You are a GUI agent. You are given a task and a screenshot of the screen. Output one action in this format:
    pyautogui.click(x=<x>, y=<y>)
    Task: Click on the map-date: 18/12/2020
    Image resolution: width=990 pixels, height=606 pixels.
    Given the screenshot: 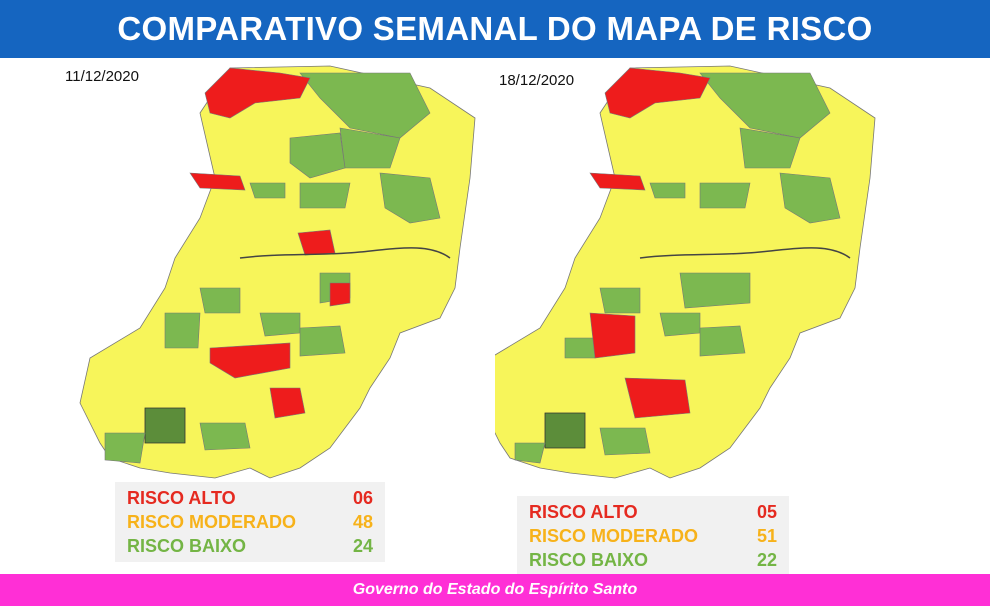 What is the action you would take?
    pyautogui.click(x=537, y=80)
    